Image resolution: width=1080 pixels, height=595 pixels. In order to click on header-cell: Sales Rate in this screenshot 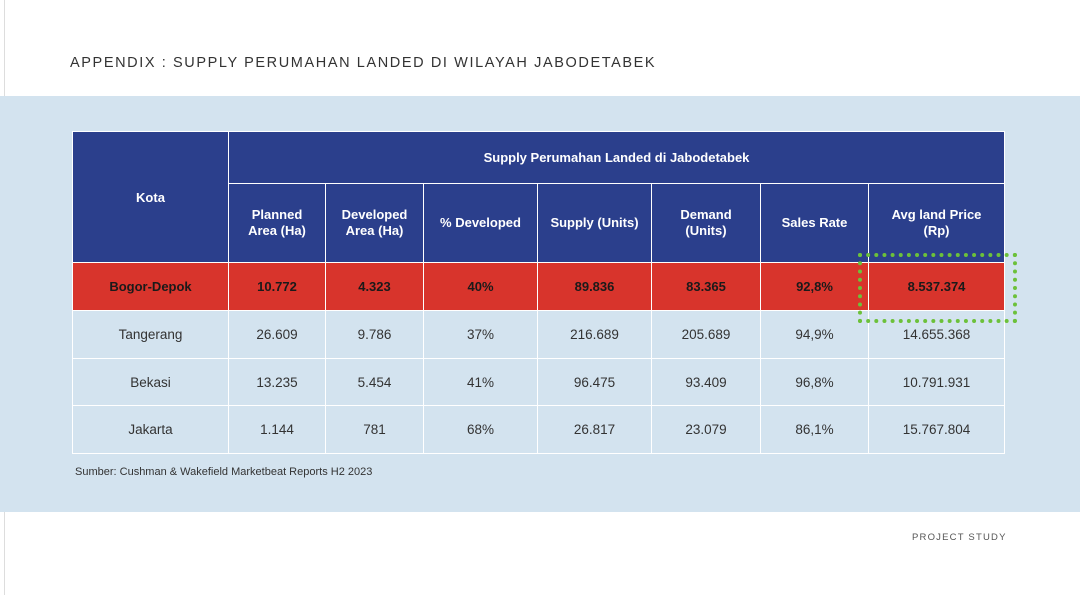, I will do `click(814, 223)`.